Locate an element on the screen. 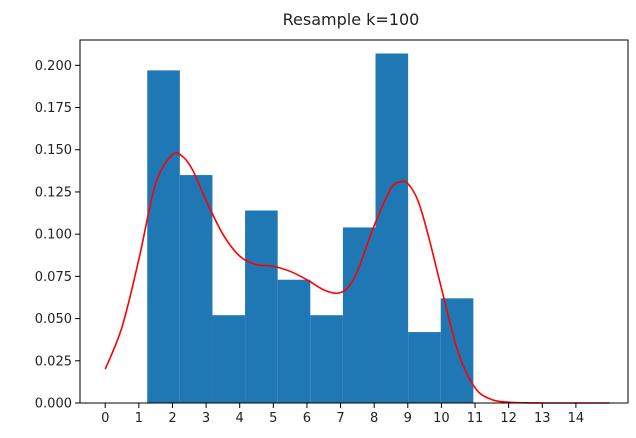 This screenshot has height=438, width=636. y-tick-label-7: 0.175 is located at coordinates (53, 108).